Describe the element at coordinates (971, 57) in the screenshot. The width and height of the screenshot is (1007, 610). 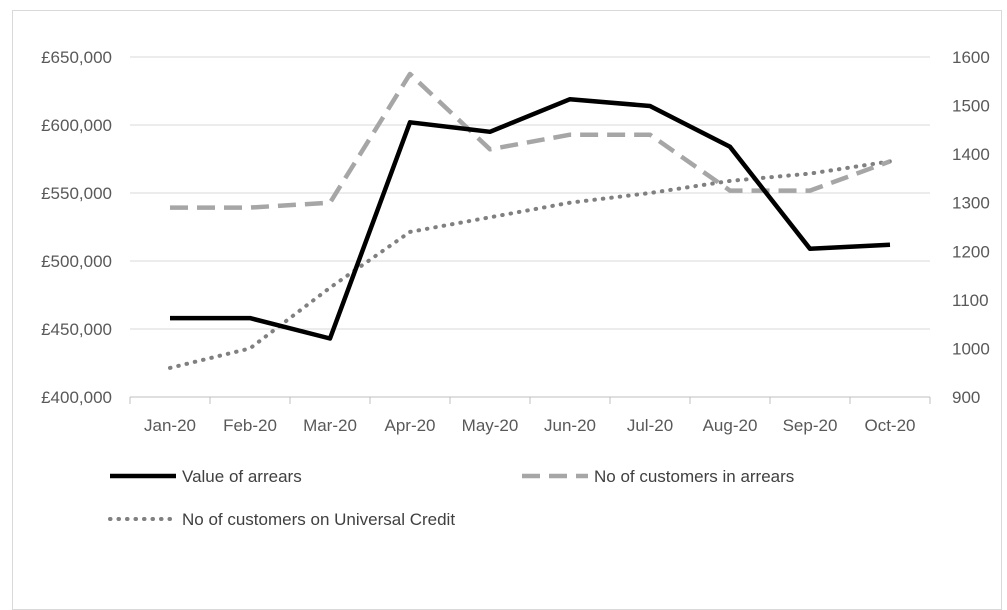
I see `right-tick-label: 1600` at that location.